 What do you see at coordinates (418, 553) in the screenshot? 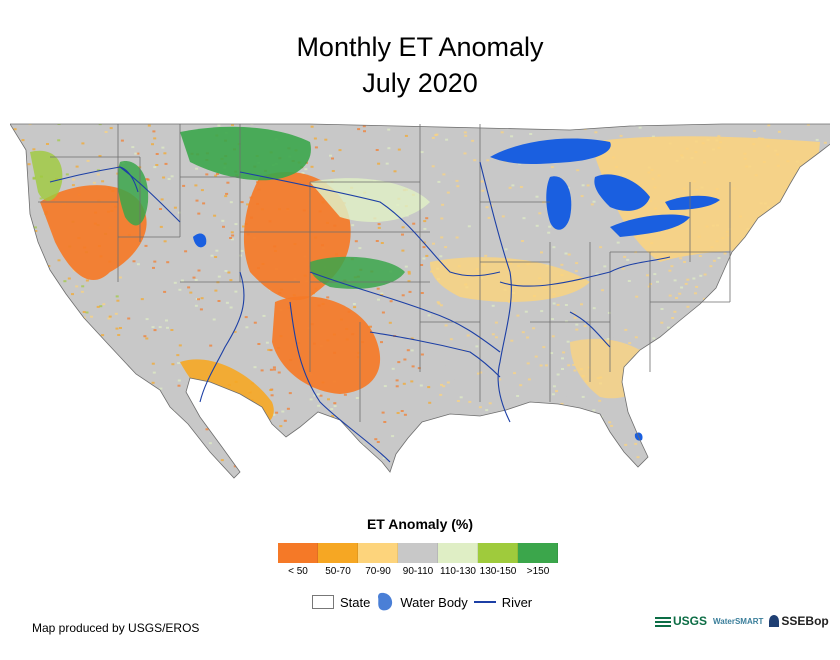
I see `color-scale` at bounding box center [418, 553].